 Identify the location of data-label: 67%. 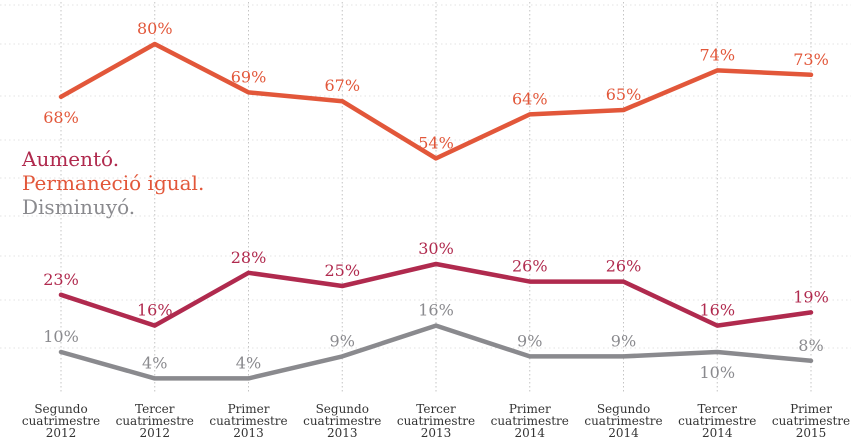
(342, 85).